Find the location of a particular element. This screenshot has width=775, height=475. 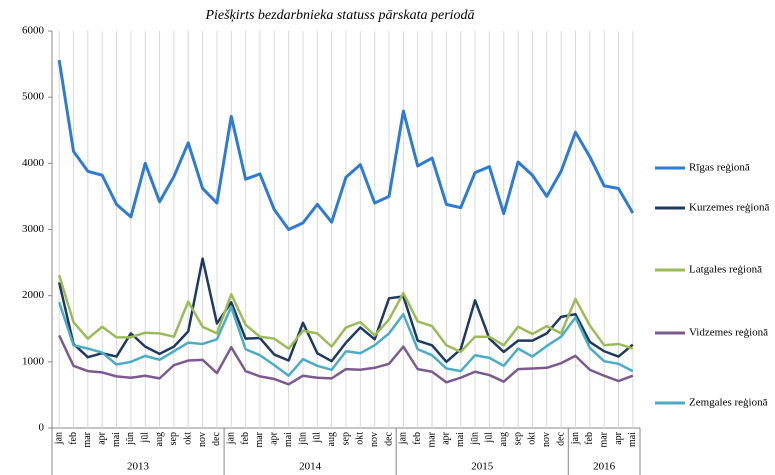

legend-label: Rīgas reģionā is located at coordinates (719, 168).